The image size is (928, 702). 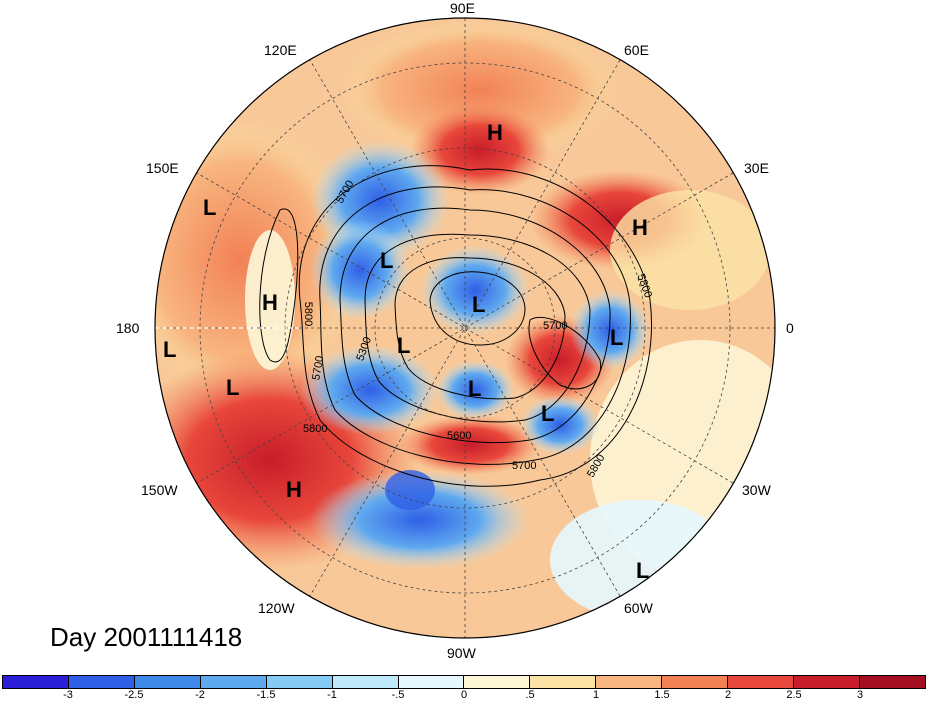 I want to click on colorbar-tick-label: 0, so click(x=464, y=695).